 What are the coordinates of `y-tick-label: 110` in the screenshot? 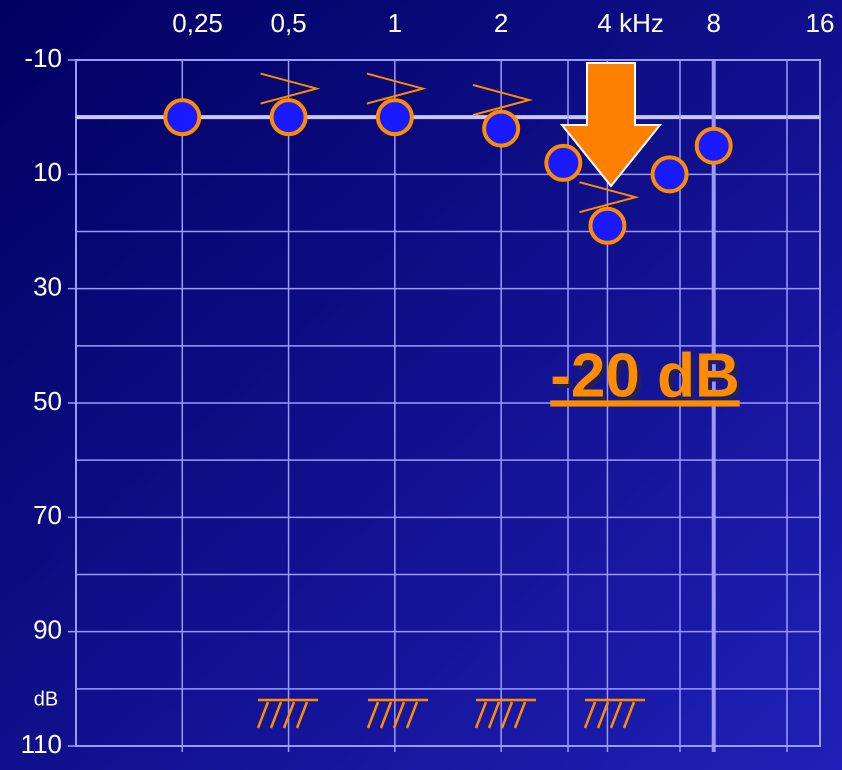 It's located at (41, 744).